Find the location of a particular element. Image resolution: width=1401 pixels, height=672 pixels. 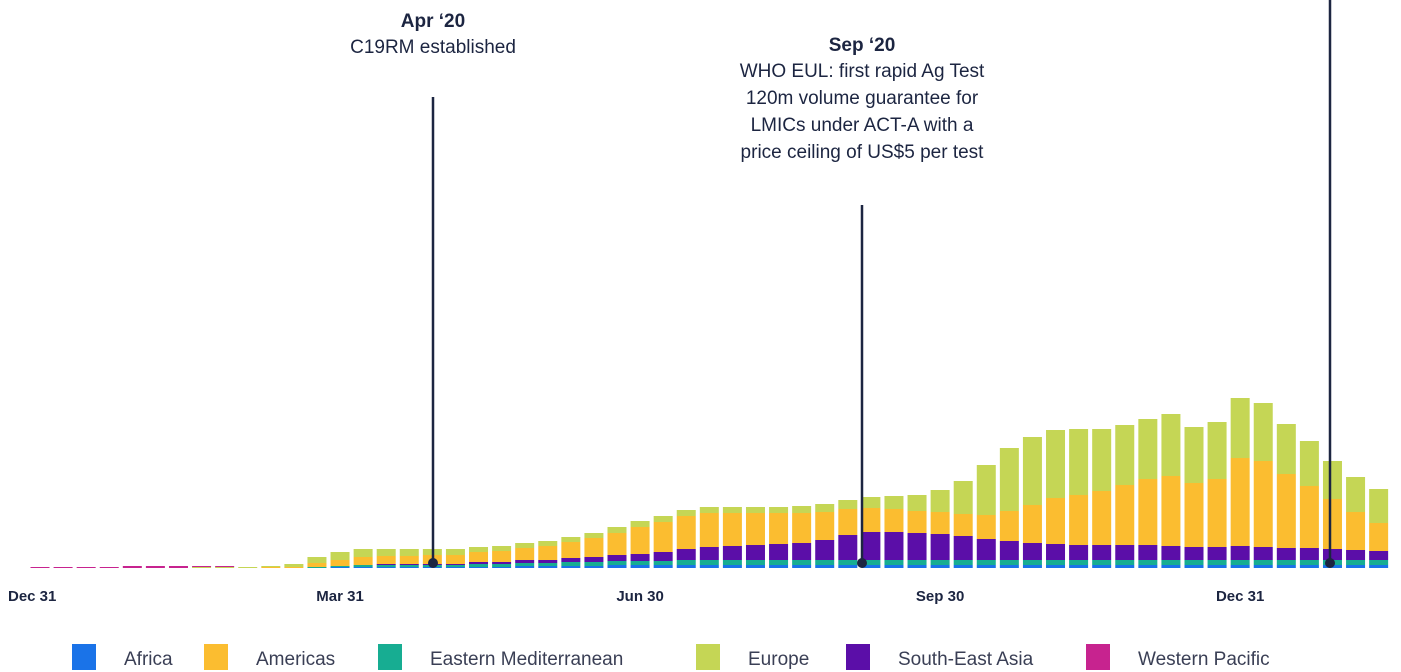

legend-label: Europe is located at coordinates (778, 659).